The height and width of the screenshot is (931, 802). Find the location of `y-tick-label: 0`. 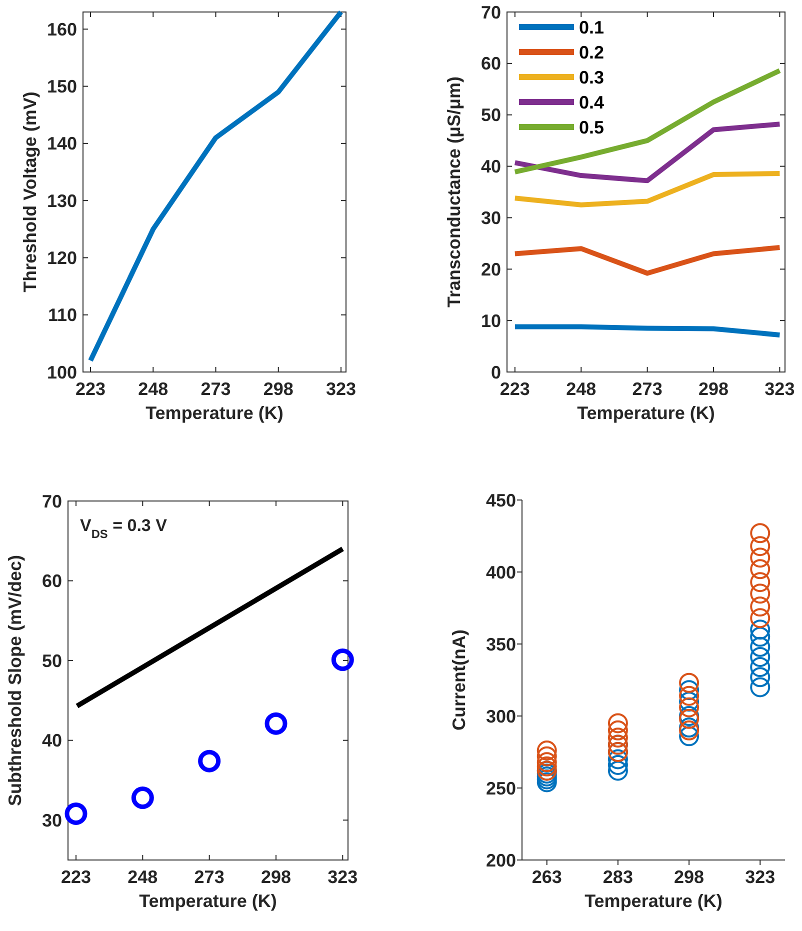

y-tick-label: 0 is located at coordinates (495, 372).